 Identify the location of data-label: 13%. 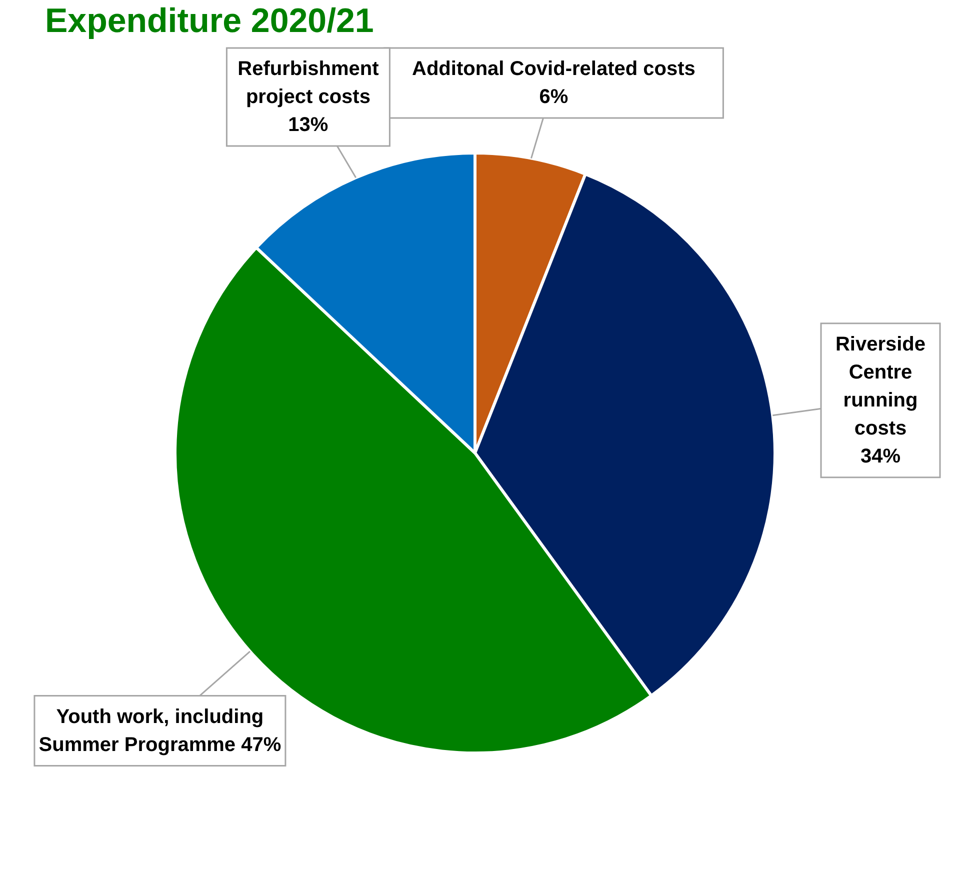
(308, 125).